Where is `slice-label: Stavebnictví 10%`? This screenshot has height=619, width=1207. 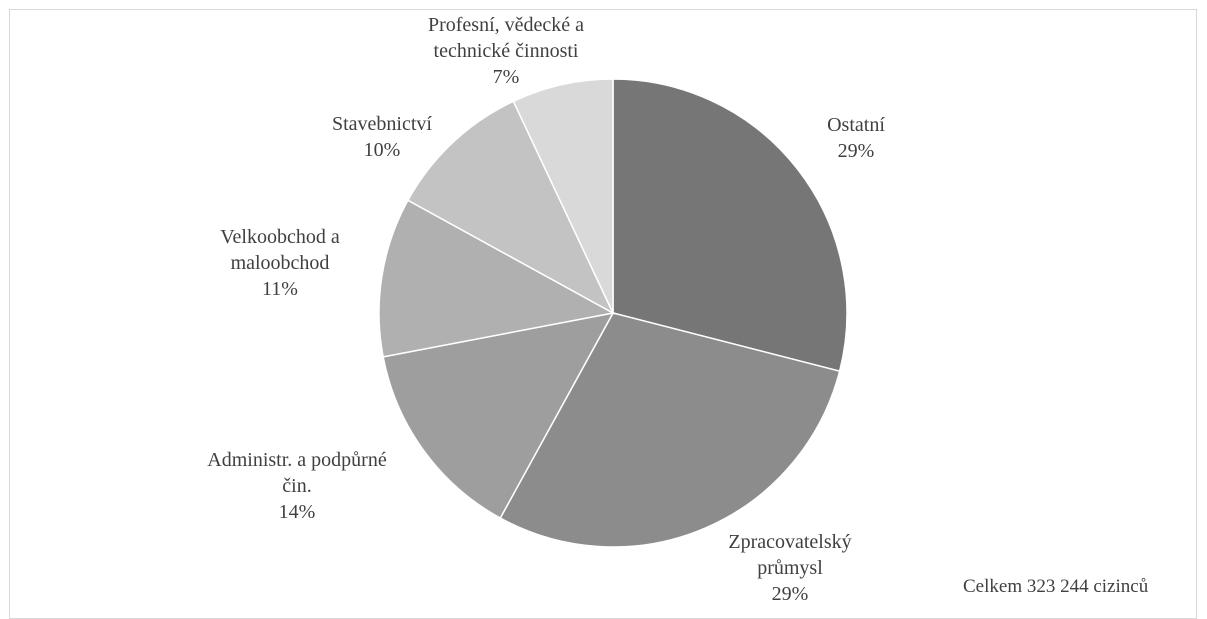
slice-label: Stavebnictví 10% is located at coordinates (382, 137).